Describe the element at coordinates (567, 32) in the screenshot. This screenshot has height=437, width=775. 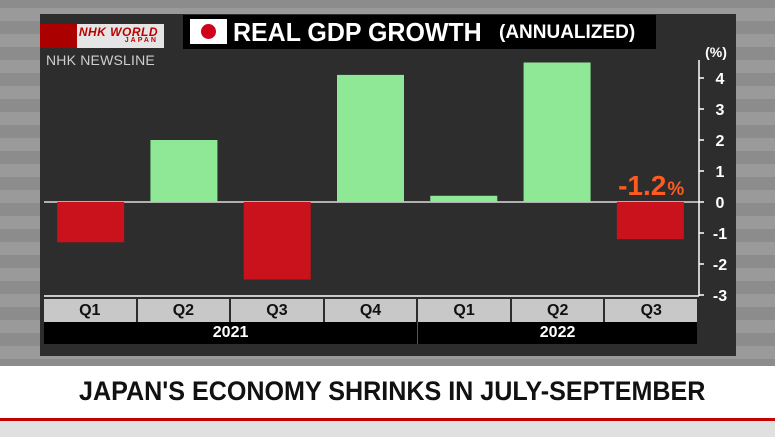
I see `chart-title-qualifier: (ANNUALIZED)` at that location.